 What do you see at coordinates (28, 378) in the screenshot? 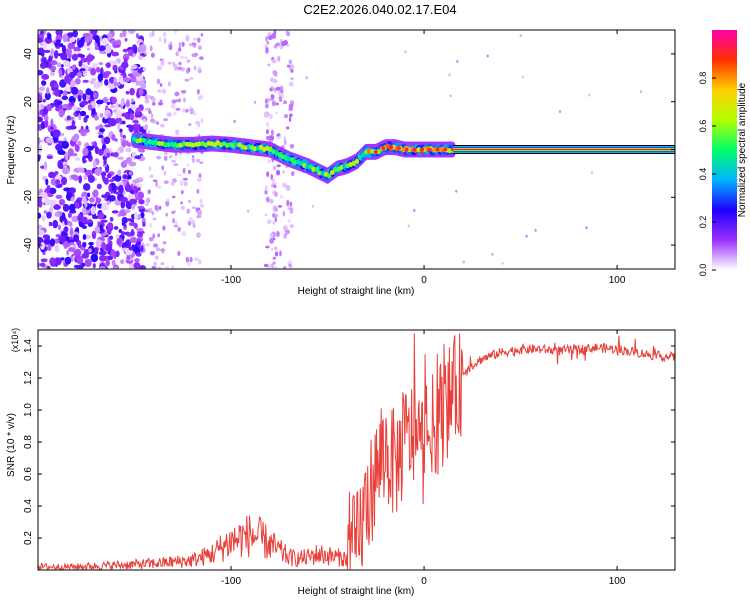
I see `snr-y-tick-label: 1.2` at bounding box center [28, 378].